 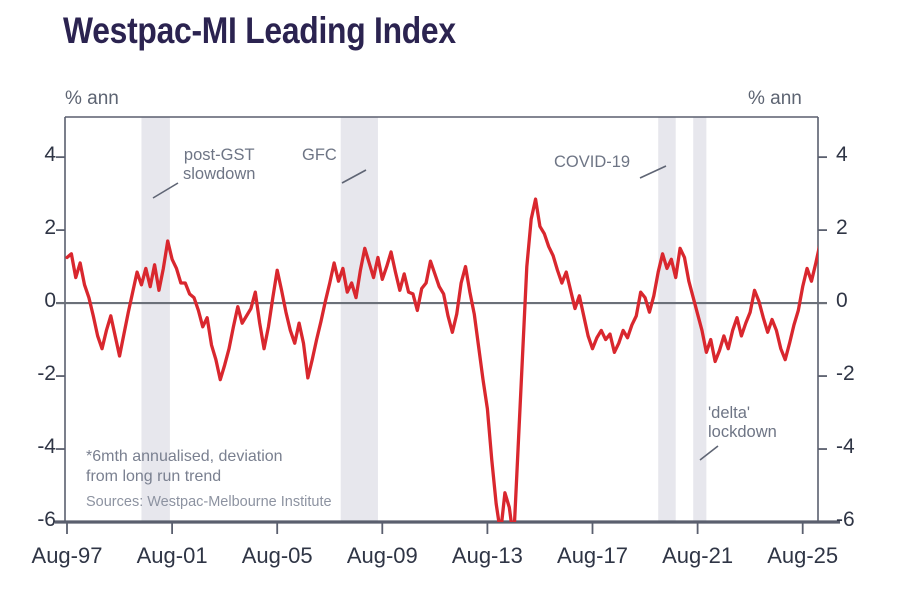 I want to click on annotation-covid: COVID-19, so click(x=592, y=162).